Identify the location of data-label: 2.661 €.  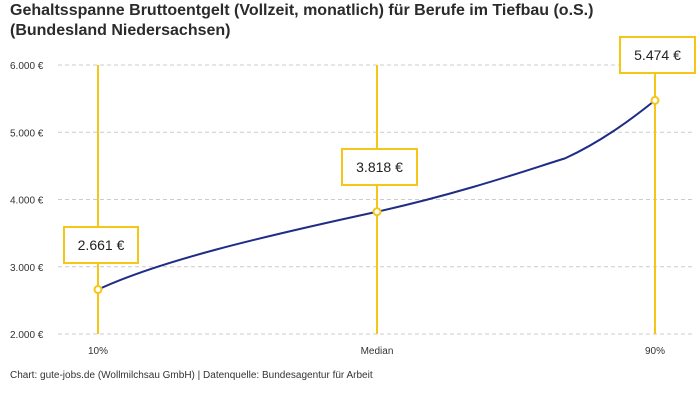
(101, 245).